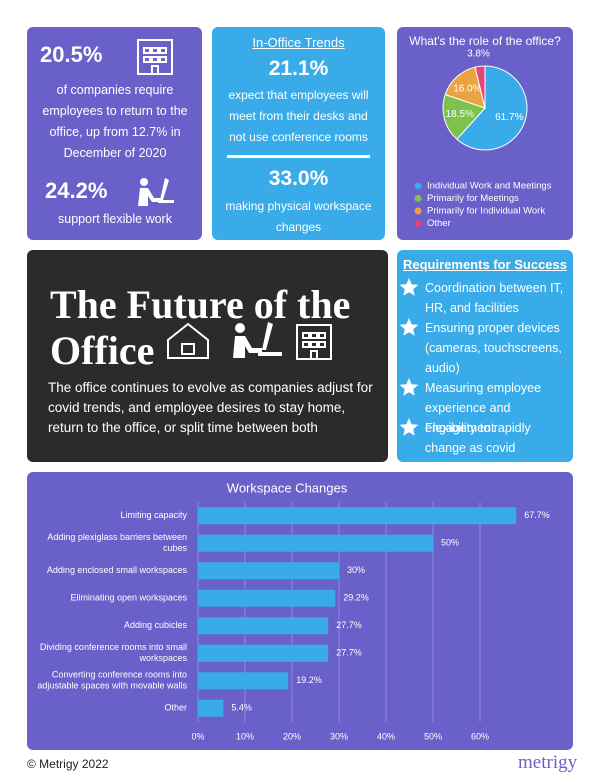 Image resolution: width=600 pixels, height=776 pixels. I want to click on category-label: Adding cubicles, so click(156, 625).